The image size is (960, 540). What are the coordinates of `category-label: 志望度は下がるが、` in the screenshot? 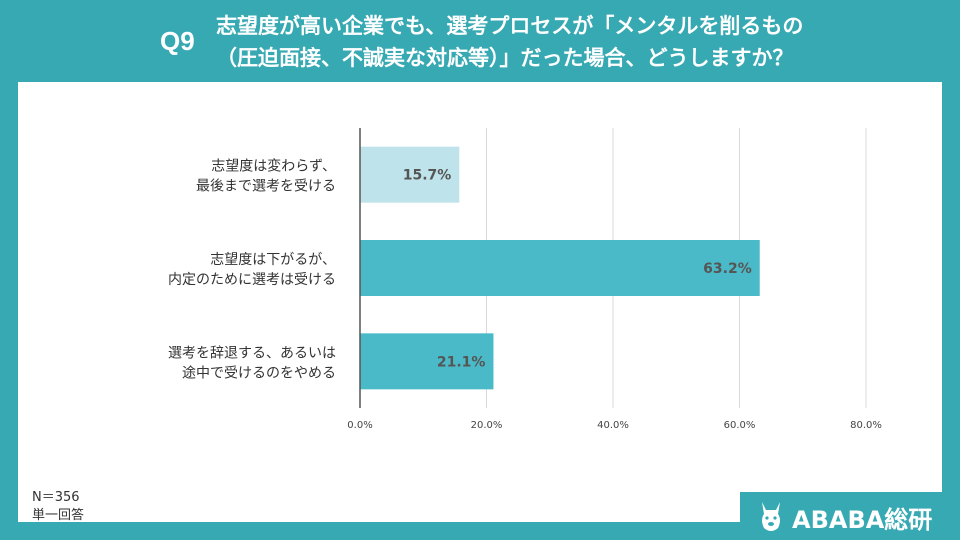 It's located at (273, 260).